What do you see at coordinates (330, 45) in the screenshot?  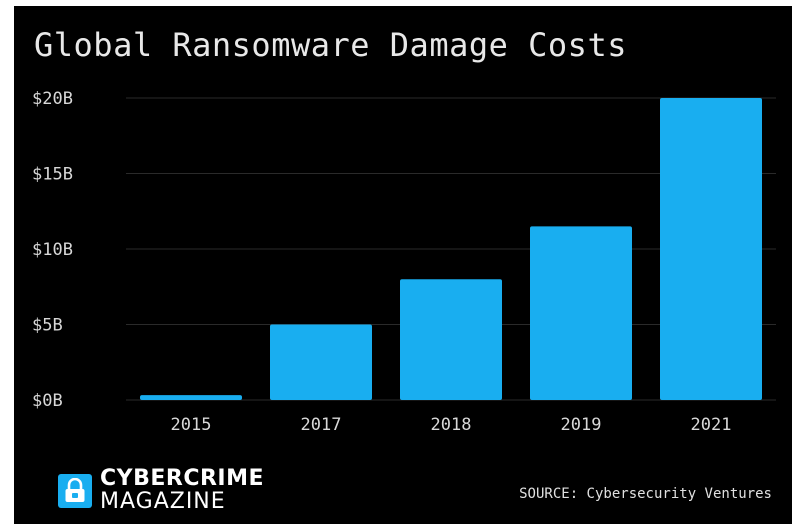 I see `chart-title: Global Ransomware Damage Costs` at bounding box center [330, 45].